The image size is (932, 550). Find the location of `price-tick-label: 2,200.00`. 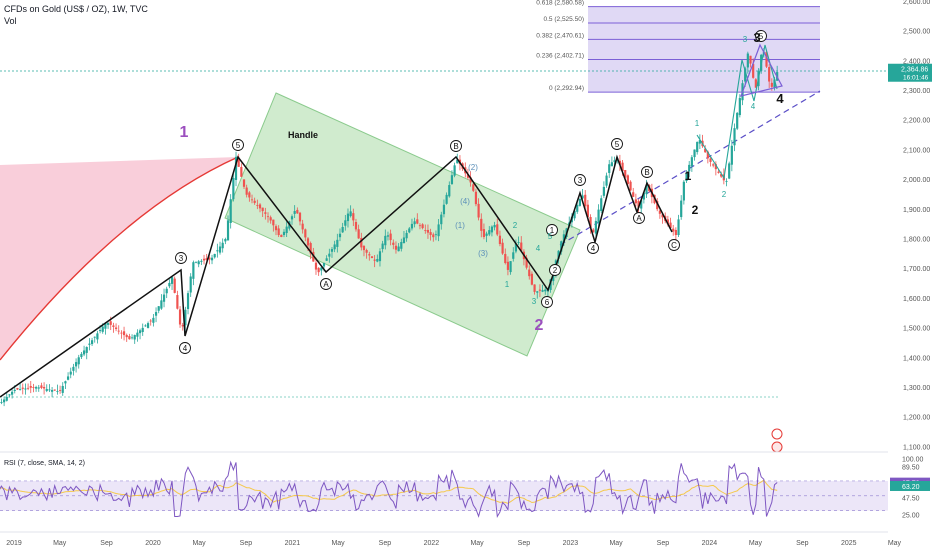

price-tick-label: 2,200.00 is located at coordinates (916, 121).